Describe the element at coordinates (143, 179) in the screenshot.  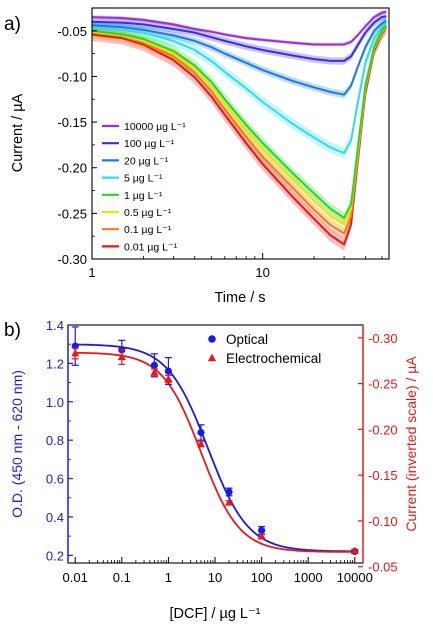
I see `legend-label: 5 µg L⁻¹` at that location.